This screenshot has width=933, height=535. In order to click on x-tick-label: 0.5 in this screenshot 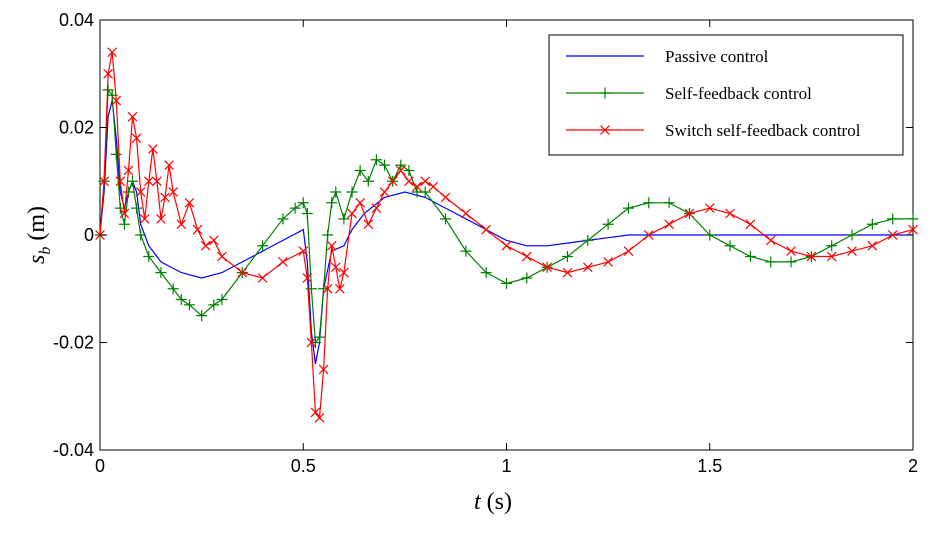, I will do `click(303, 466)`.